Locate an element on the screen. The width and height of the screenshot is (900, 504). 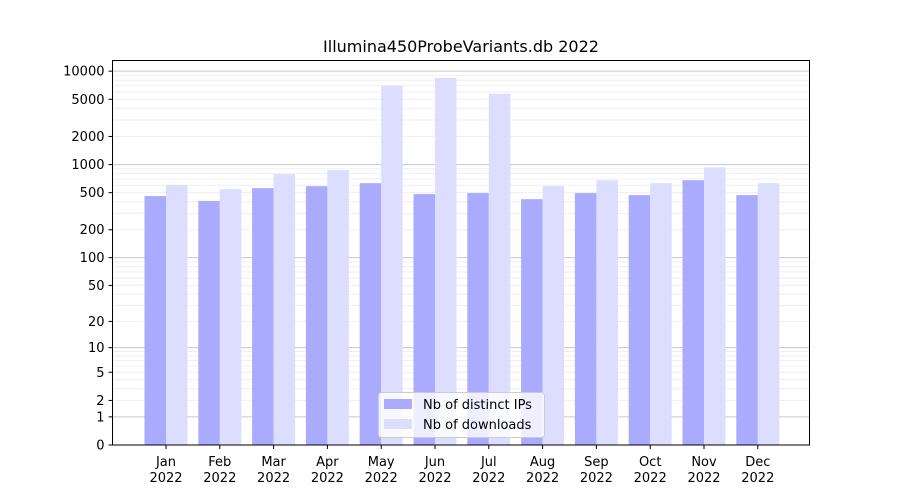
legend: Nb of distinct IPs Nb of downloads is located at coordinates (461, 415).